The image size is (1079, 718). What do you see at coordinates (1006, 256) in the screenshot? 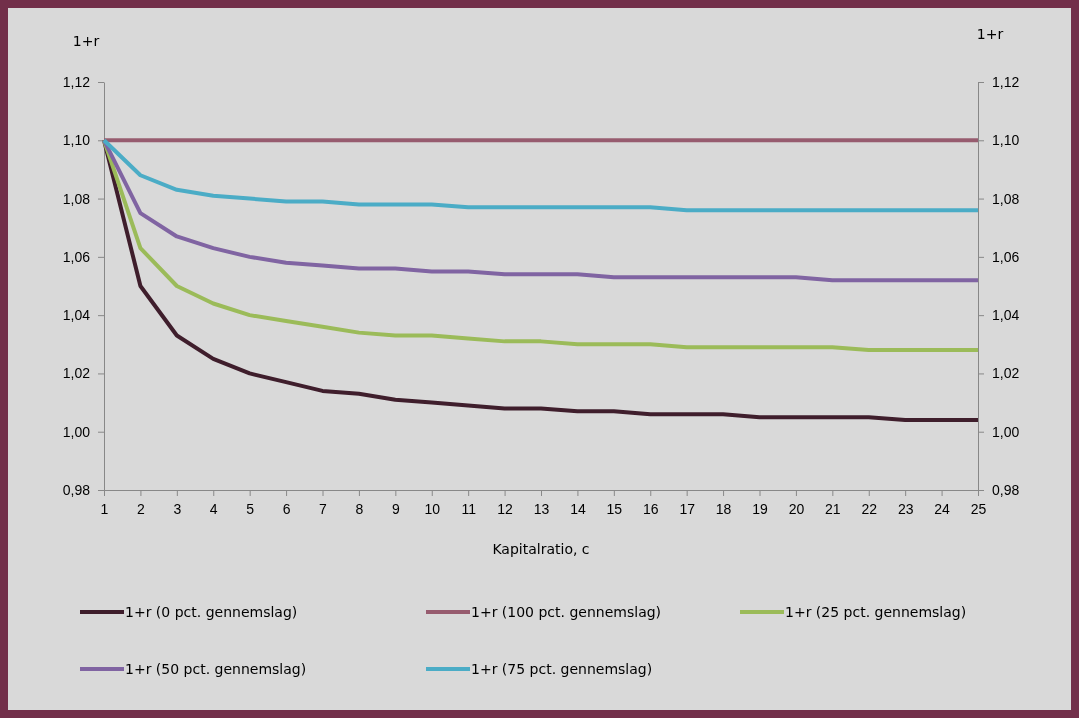
I see `y2-tick-label: 1,06` at bounding box center [1006, 256].